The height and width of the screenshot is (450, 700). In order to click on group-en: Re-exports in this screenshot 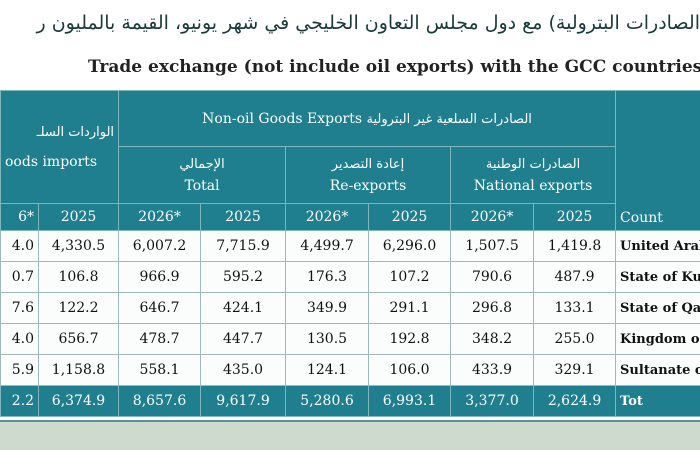, I will do `click(368, 185)`.